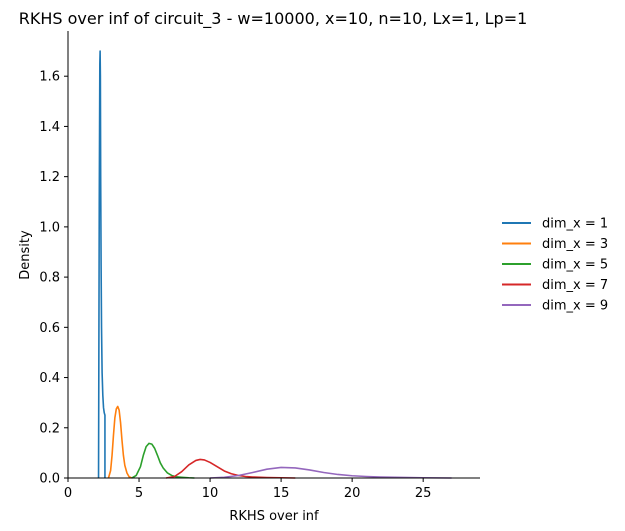 The image size is (625, 531). I want to click on y-tick-label: 0.8, so click(49, 278).